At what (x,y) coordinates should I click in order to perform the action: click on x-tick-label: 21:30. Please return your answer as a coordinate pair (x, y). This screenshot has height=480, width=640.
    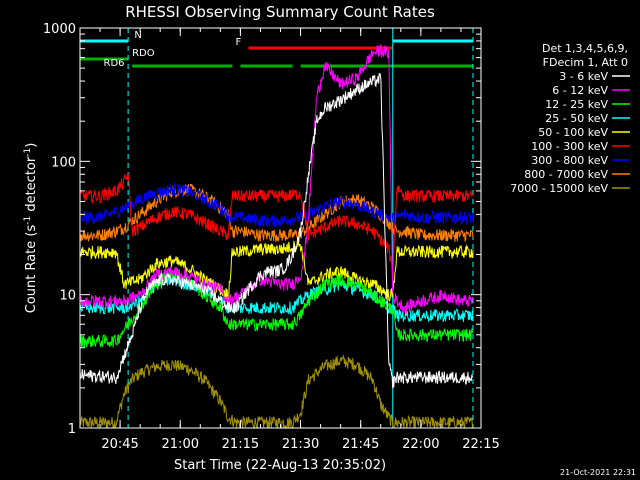
    Looking at the image, I should click on (300, 444).